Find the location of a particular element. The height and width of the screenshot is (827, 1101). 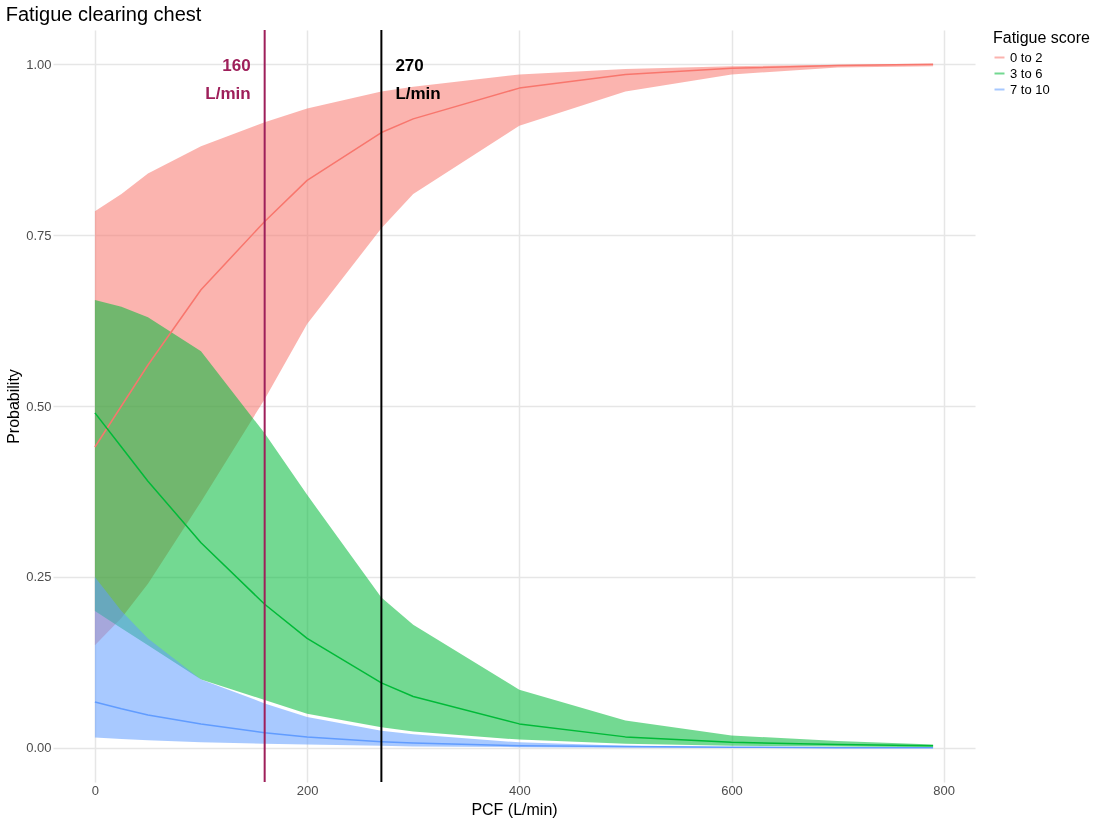

legend-title: Fatigue score is located at coordinates (1042, 37).